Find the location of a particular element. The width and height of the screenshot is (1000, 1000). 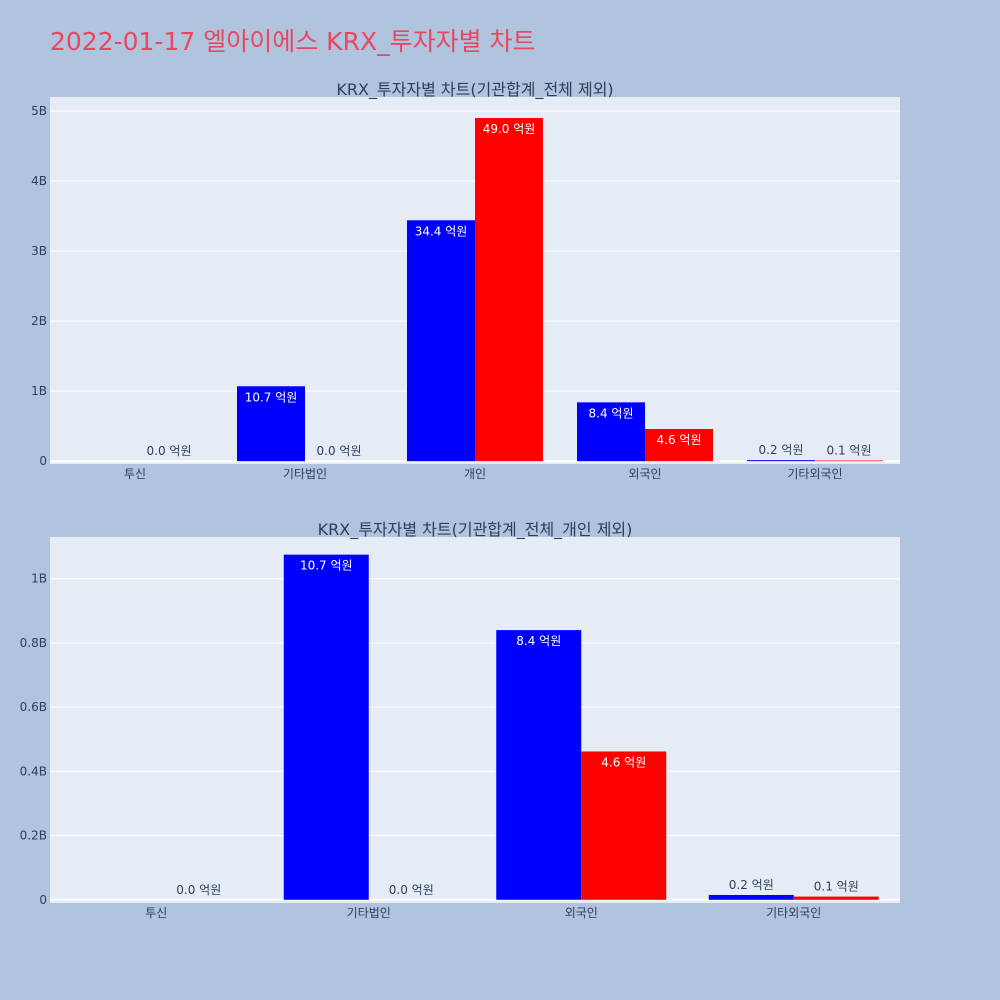

top-ytick-label: 2B is located at coordinates (39, 321).